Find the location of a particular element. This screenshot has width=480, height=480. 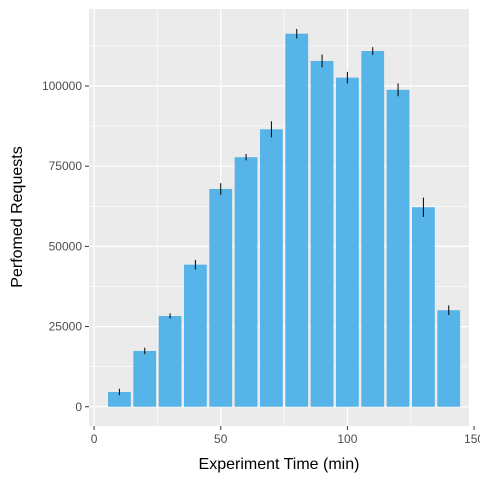

x-axis-title: Experiment Time (min) is located at coordinates (279, 464).